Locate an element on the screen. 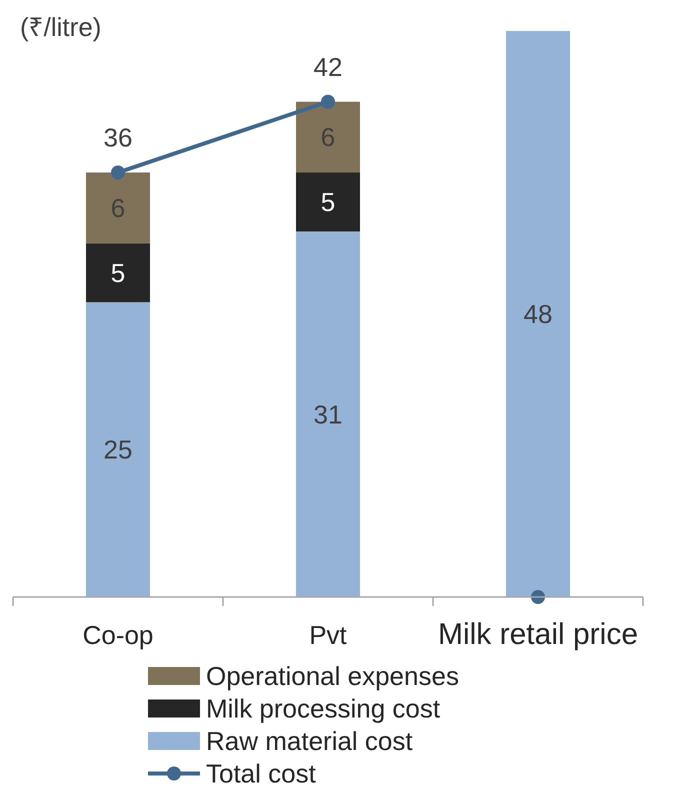 The image size is (692, 788). legend-label: Raw material cost is located at coordinates (310, 741).